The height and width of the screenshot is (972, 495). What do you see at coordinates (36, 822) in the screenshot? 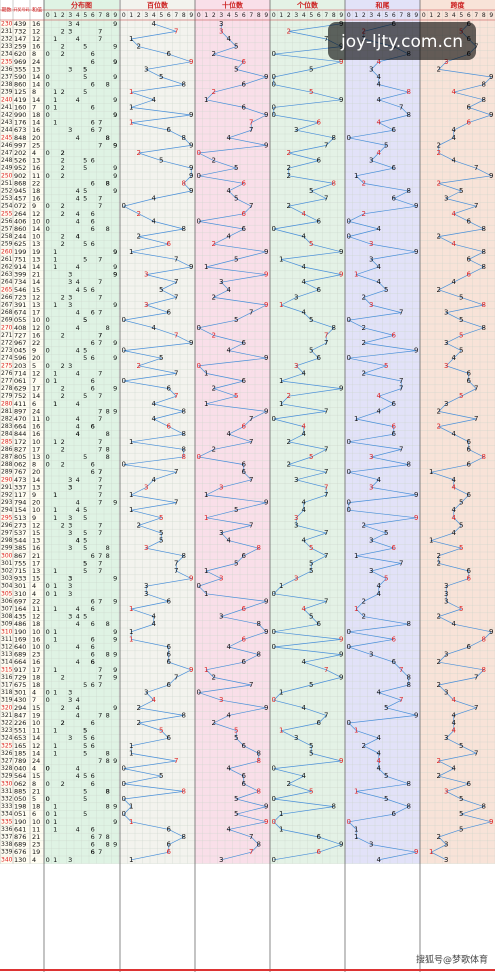
I see `sum-value: 10` at bounding box center [36, 822].